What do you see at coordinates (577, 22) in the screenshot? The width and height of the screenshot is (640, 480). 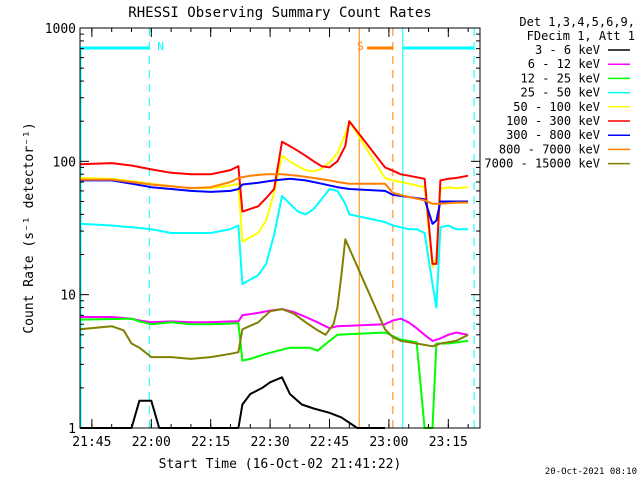 I see `legend-header-line-1: Det 1,3,4,5,6,9,` at bounding box center [577, 22].